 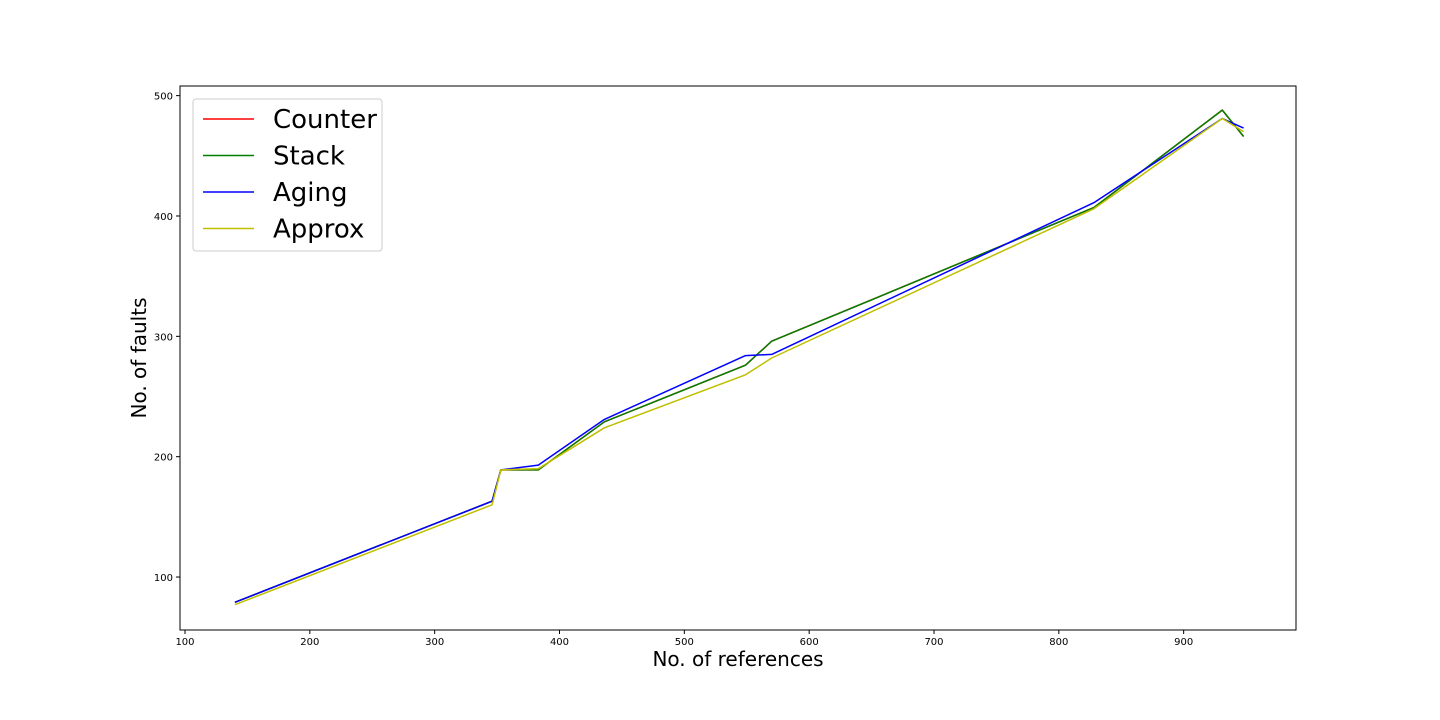 I want to click on legend-box, so click(x=287, y=175).